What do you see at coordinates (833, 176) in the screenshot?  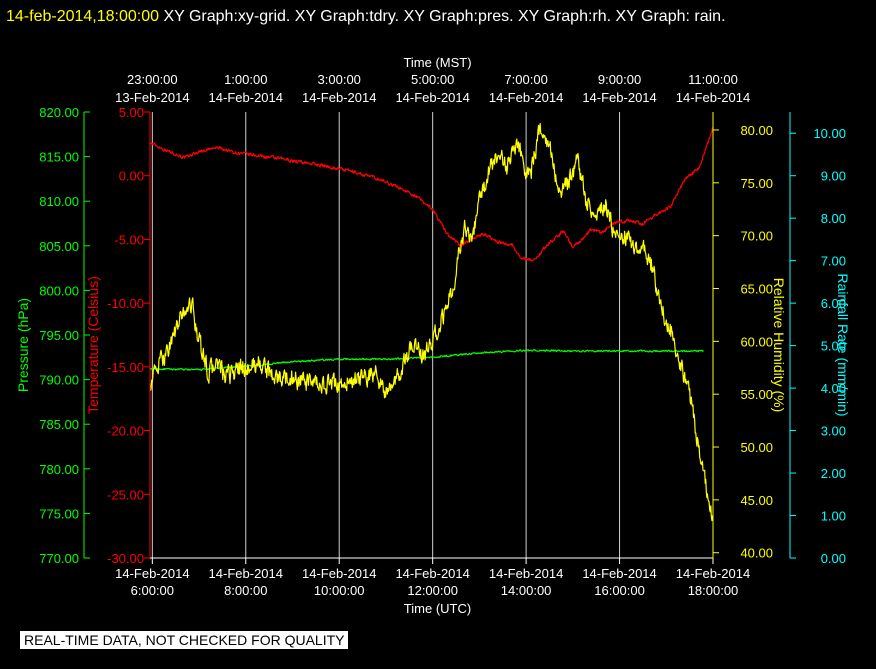 I see `rain-tick-label: 9.00` at bounding box center [833, 176].